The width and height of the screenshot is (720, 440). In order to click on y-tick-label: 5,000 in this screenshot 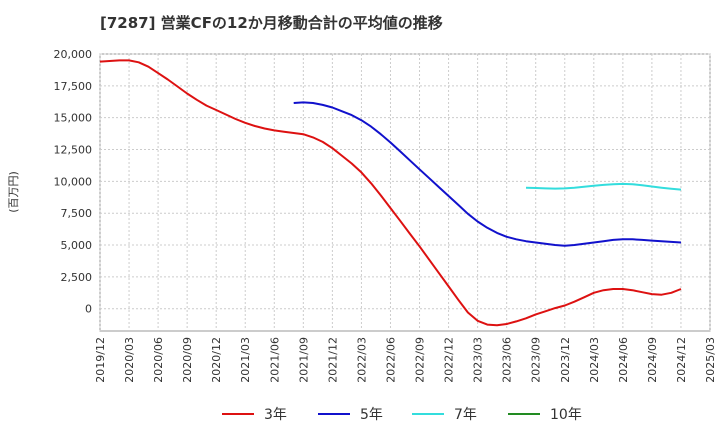, I will do `click(77, 245)`.